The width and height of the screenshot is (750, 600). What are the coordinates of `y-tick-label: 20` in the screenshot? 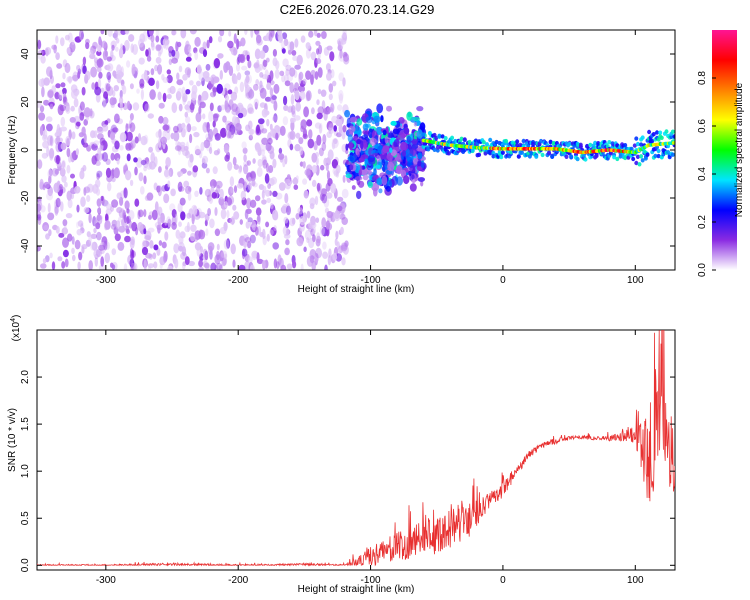 It's located at (25, 102).